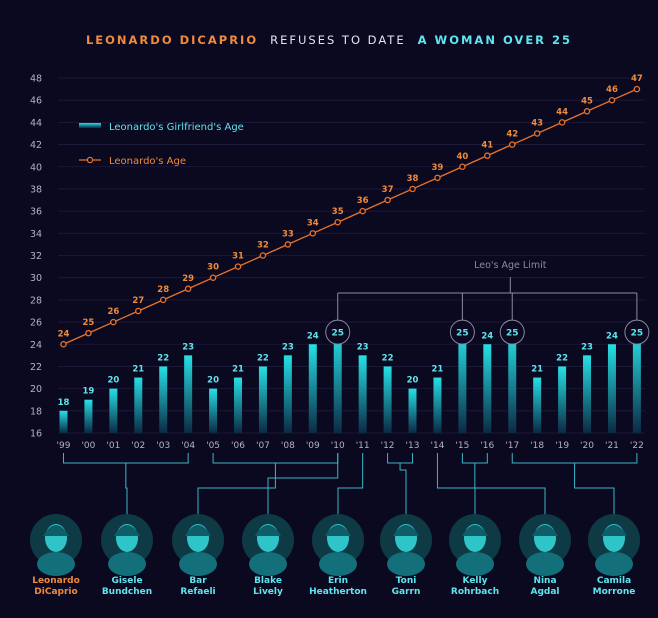 The width and height of the screenshot is (658, 618). What do you see at coordinates (537, 446) in the screenshot?
I see `x-tick-19: '18` at bounding box center [537, 446].